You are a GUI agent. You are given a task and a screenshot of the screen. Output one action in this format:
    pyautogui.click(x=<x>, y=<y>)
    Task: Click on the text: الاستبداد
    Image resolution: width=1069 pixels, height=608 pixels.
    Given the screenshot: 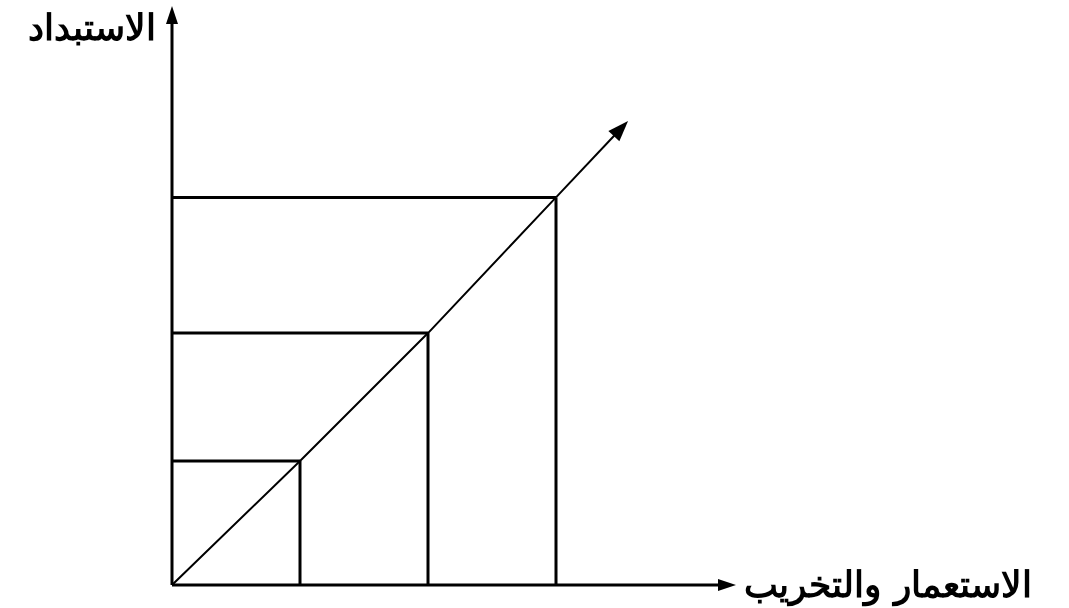 What is the action you would take?
    pyautogui.click(x=92, y=27)
    